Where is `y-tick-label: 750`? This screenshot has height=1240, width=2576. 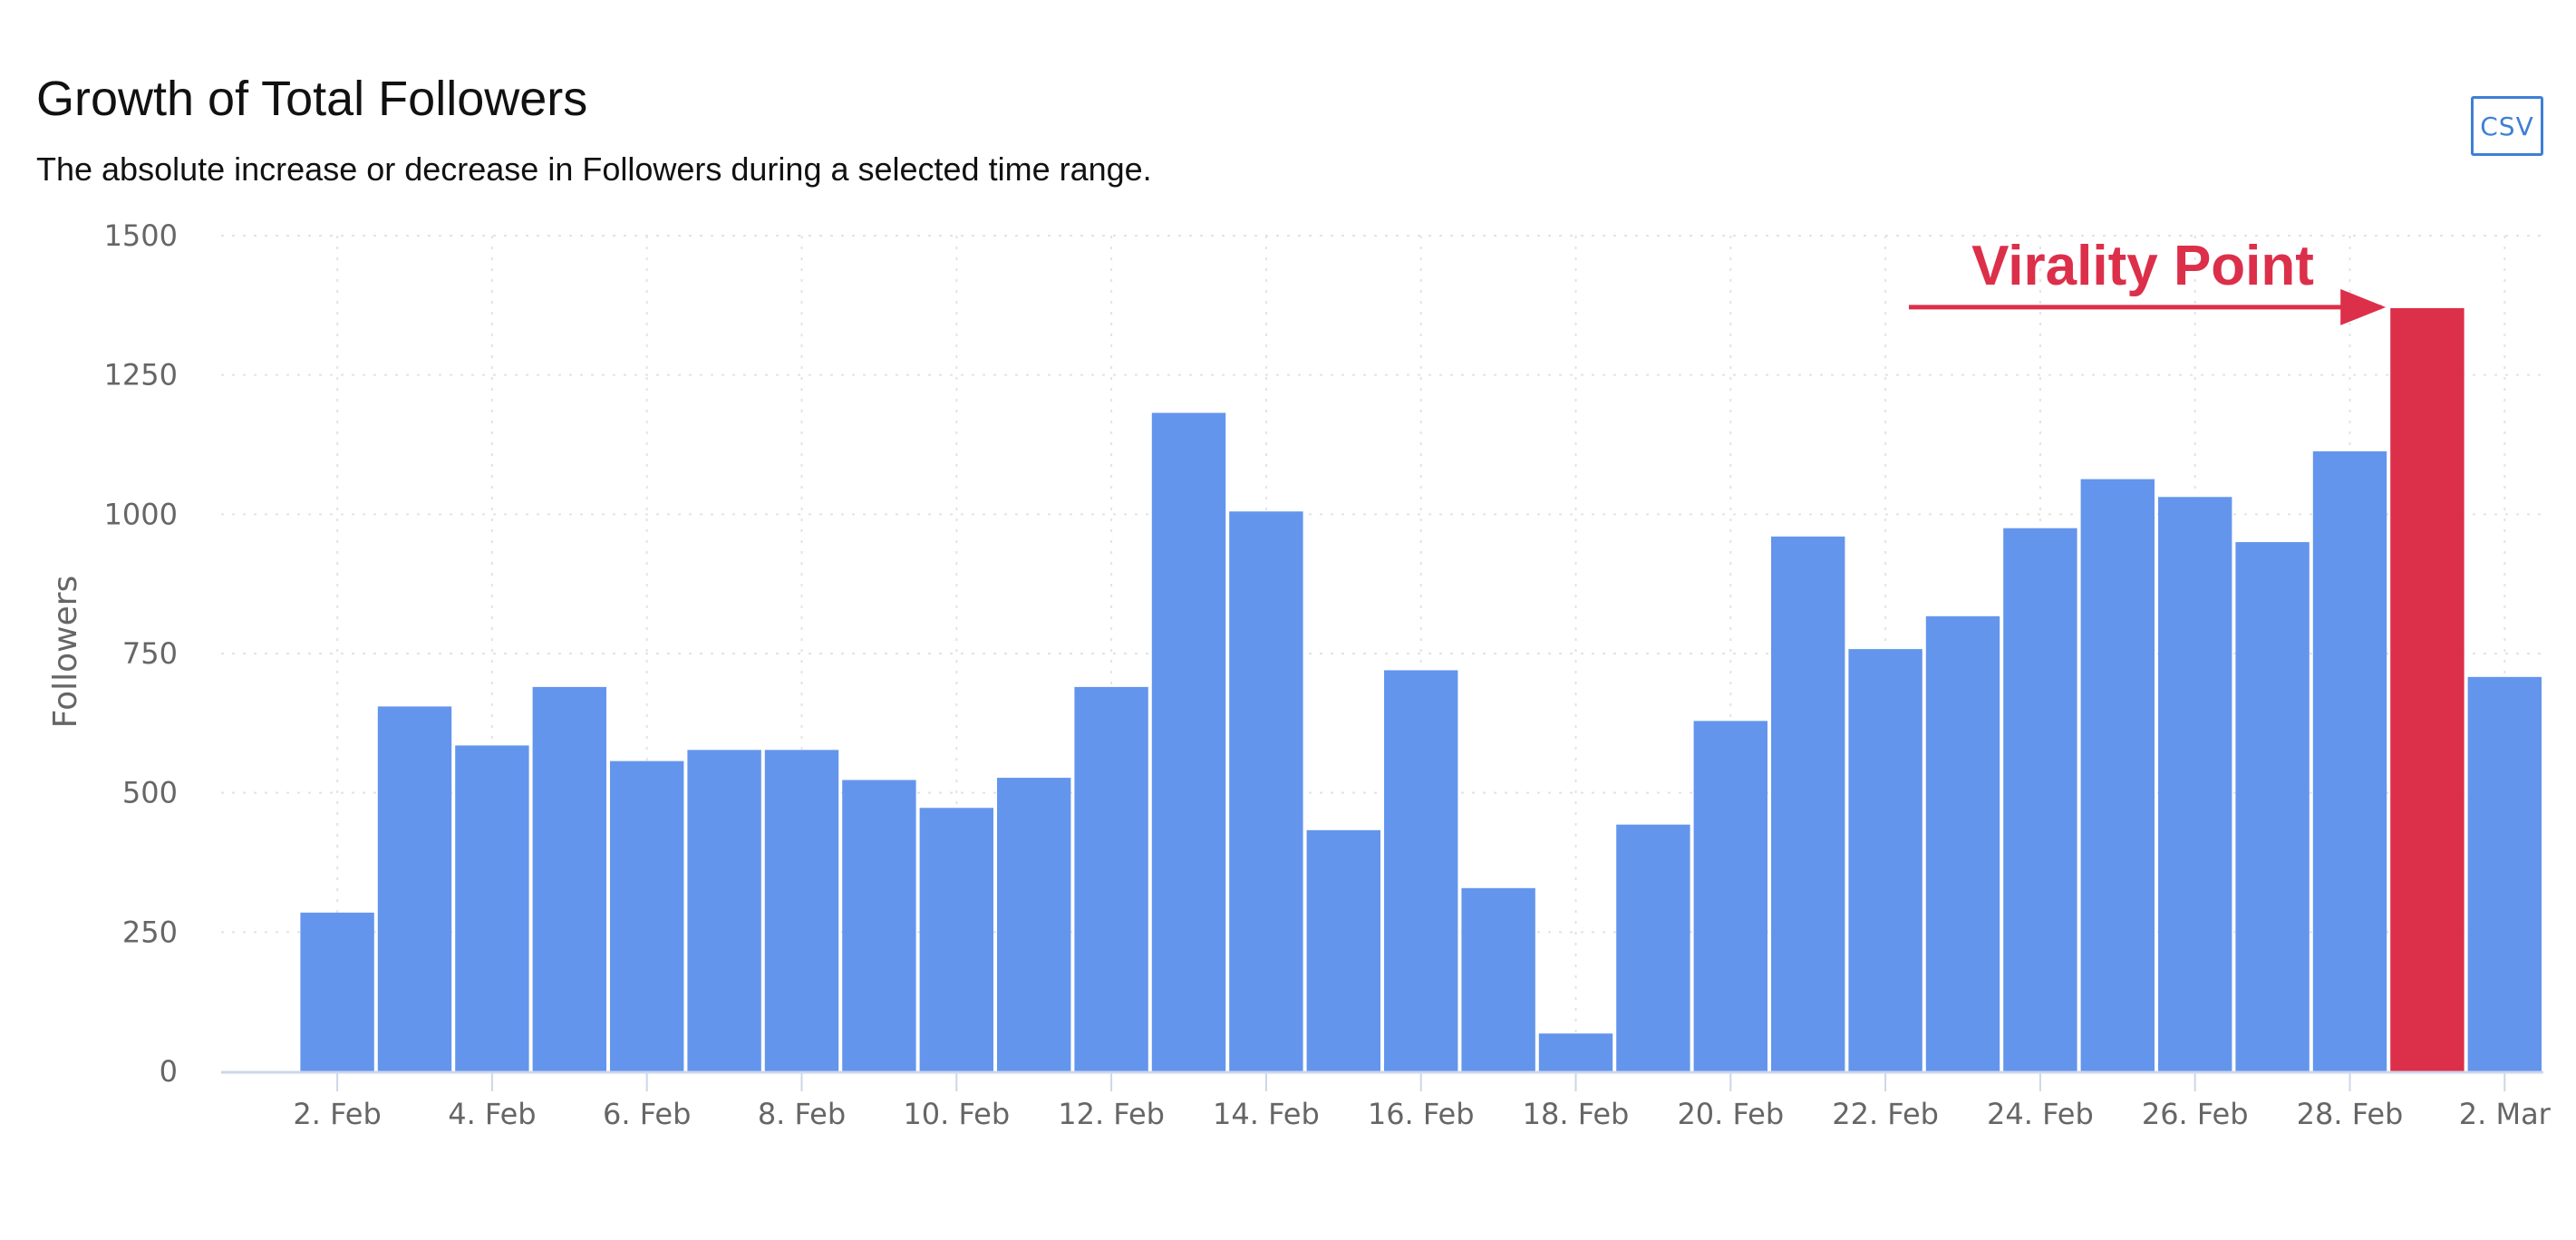
y-tick-label: 750 is located at coordinates (150, 653).